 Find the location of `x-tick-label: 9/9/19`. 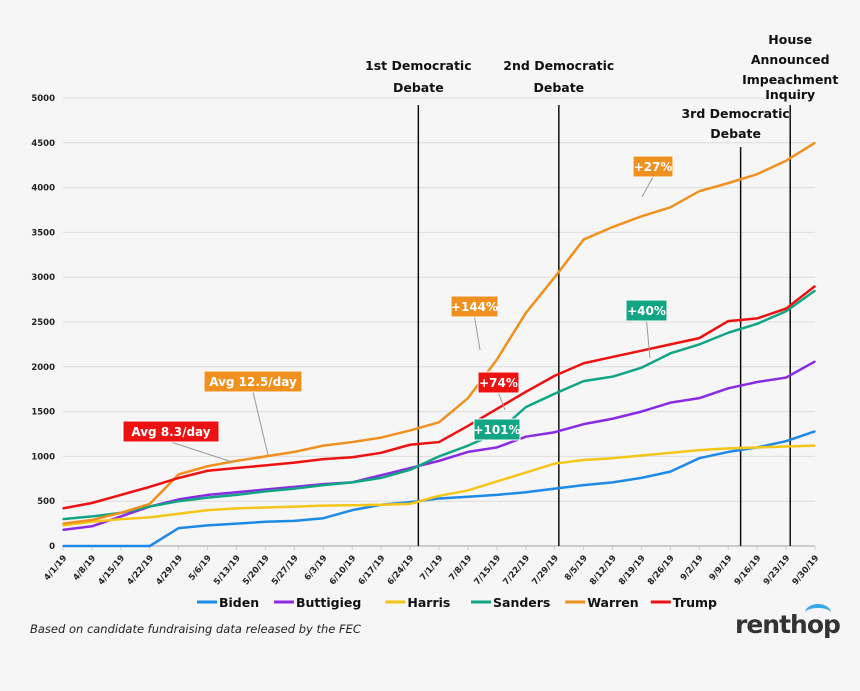

x-tick-label: 9/9/19 is located at coordinates (721, 567).